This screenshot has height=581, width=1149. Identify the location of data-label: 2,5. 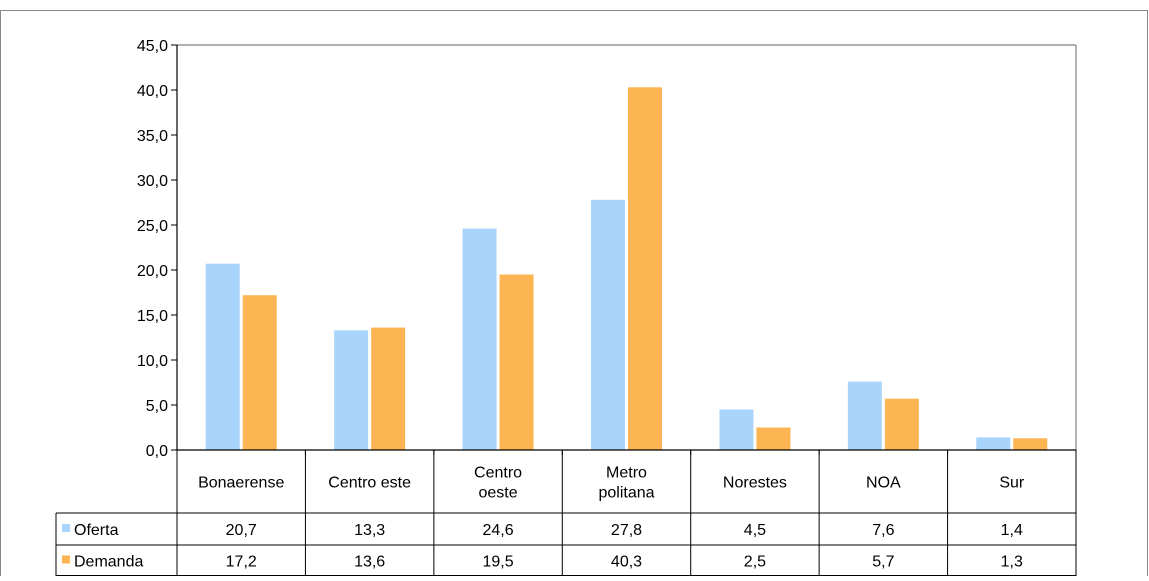
(755, 562).